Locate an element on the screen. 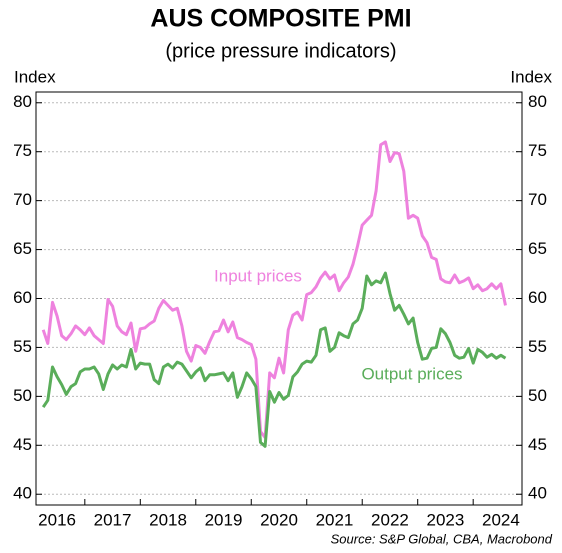  x-tick-label: 2017 is located at coordinates (113, 519).